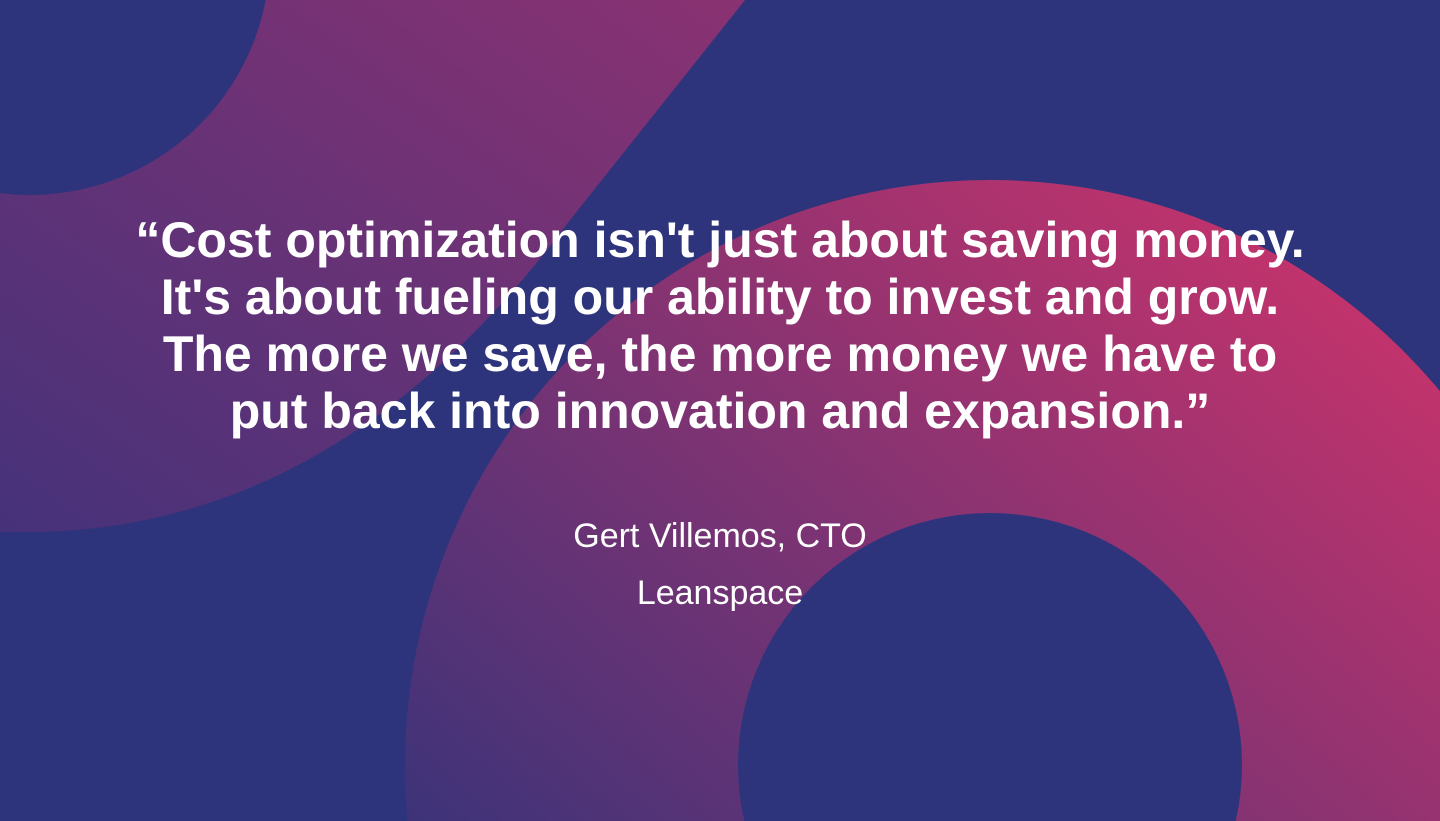 This screenshot has height=821, width=1440. I want to click on top-left-circle, so click(133, 97).